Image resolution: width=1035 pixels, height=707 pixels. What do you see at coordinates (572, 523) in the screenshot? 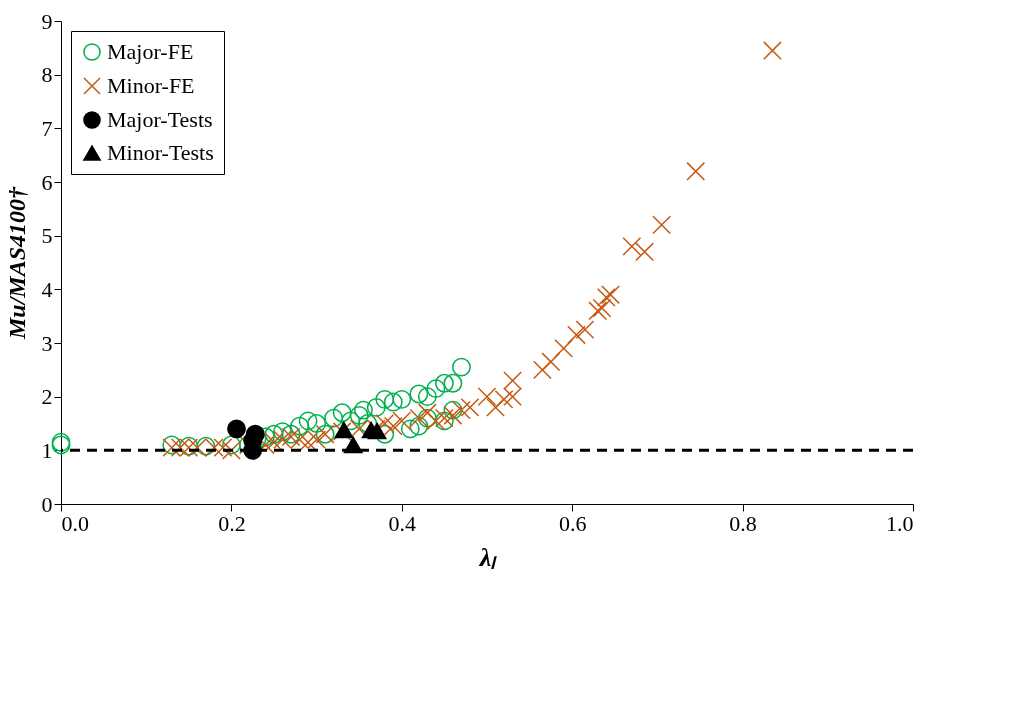
I see `x-tick-label: 0.6` at bounding box center [572, 523].